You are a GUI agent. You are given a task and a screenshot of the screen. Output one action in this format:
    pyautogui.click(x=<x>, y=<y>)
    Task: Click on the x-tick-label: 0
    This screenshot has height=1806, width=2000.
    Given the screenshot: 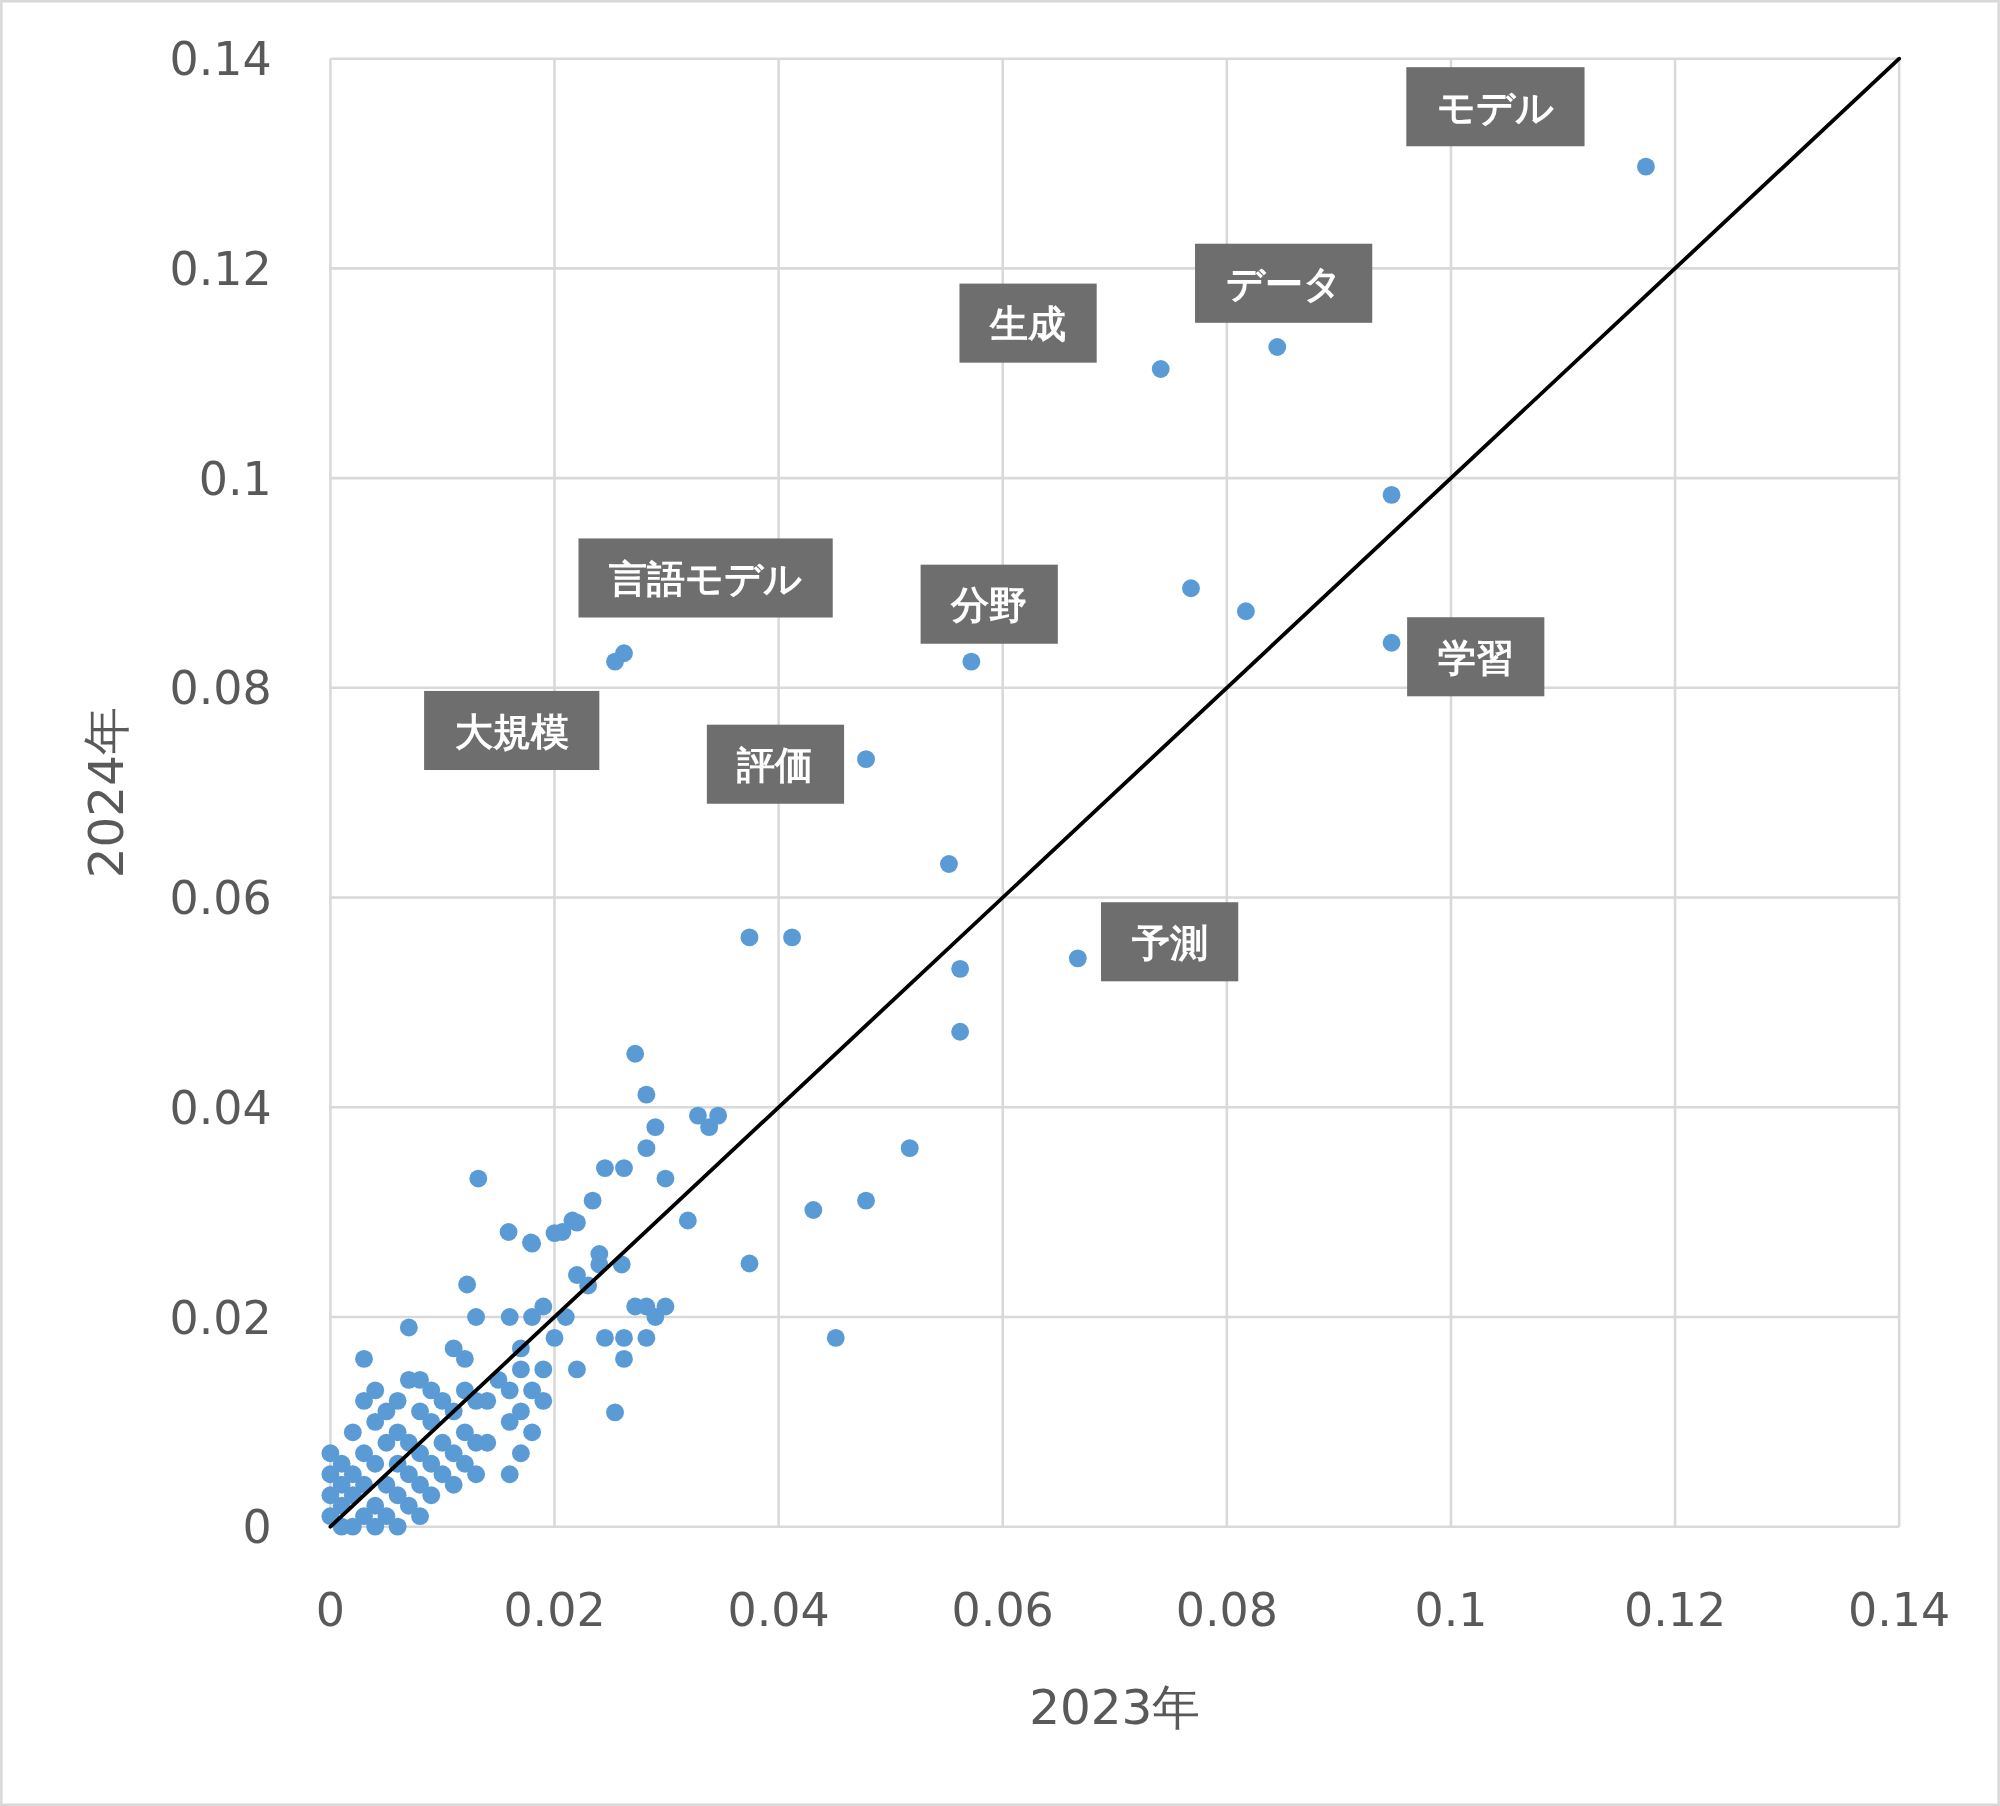 What is the action you would take?
    pyautogui.click(x=330, y=1610)
    